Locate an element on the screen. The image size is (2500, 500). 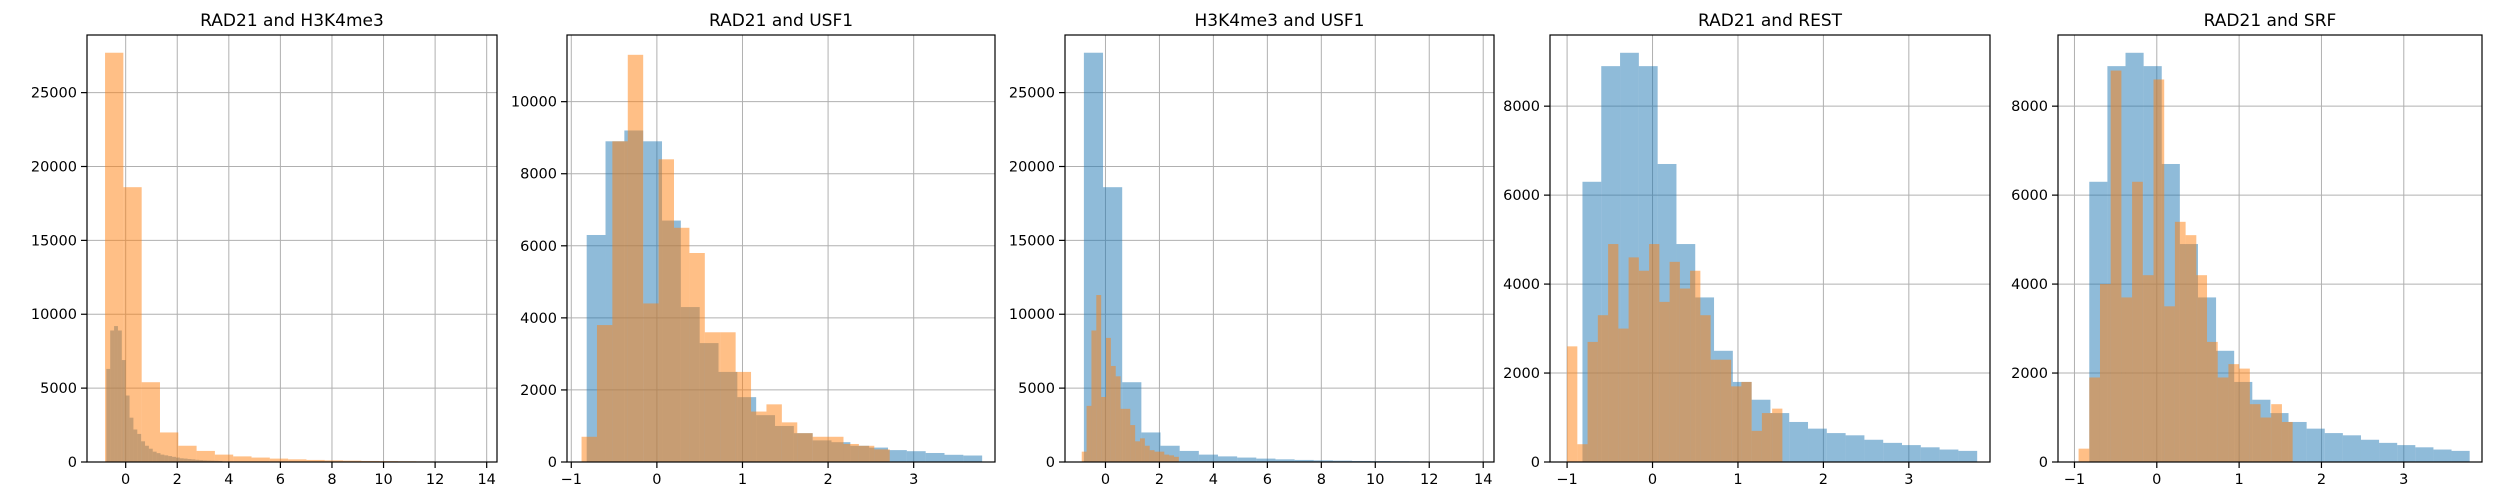
y-tick-label: 15000 is located at coordinates (1032, 241).